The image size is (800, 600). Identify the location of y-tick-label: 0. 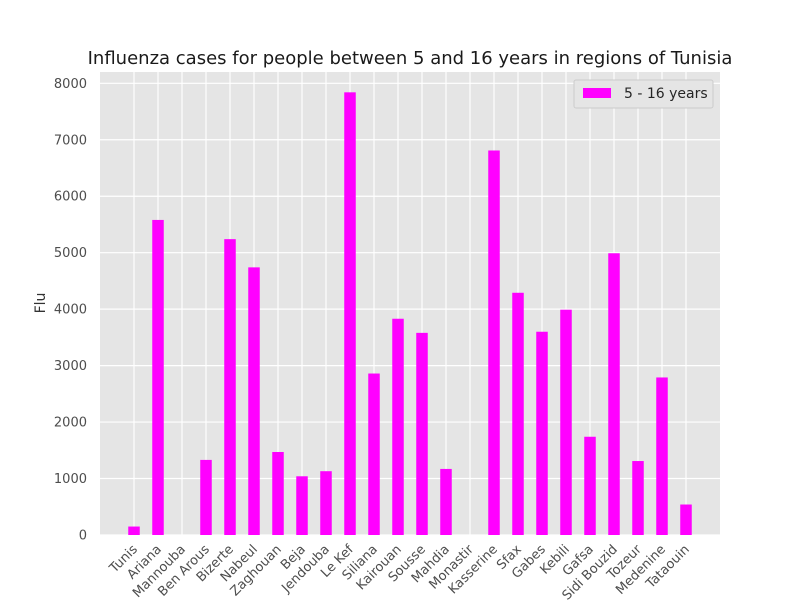
(83, 536).